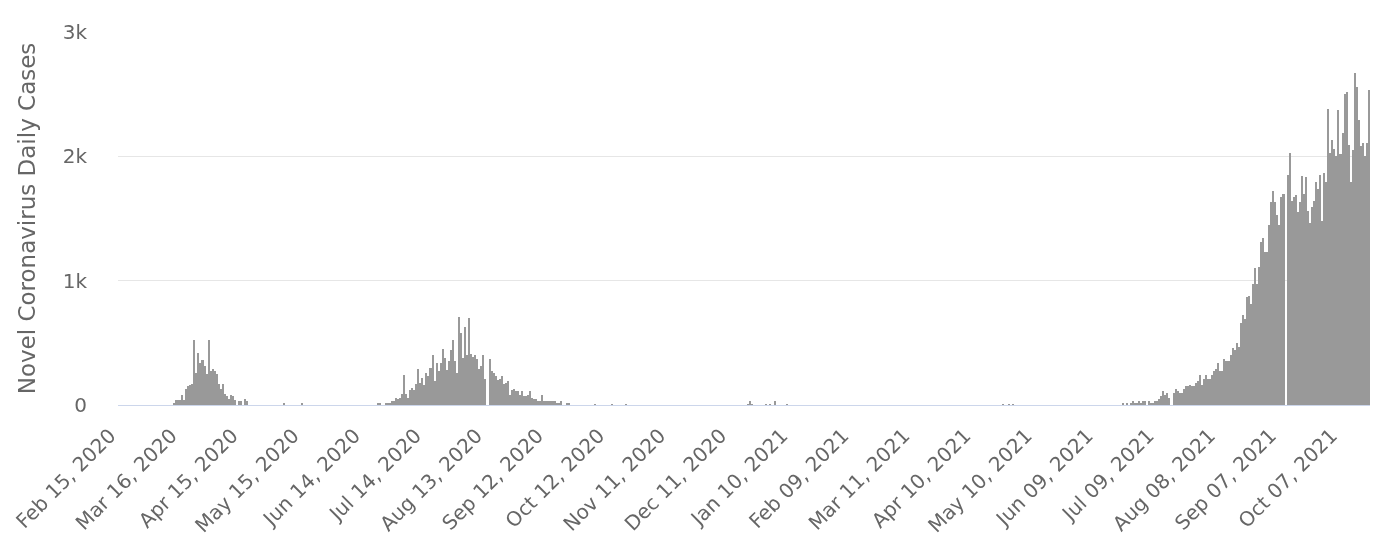  What do you see at coordinates (80, 405) in the screenshot?
I see `y-tick-label: 0` at bounding box center [80, 405].